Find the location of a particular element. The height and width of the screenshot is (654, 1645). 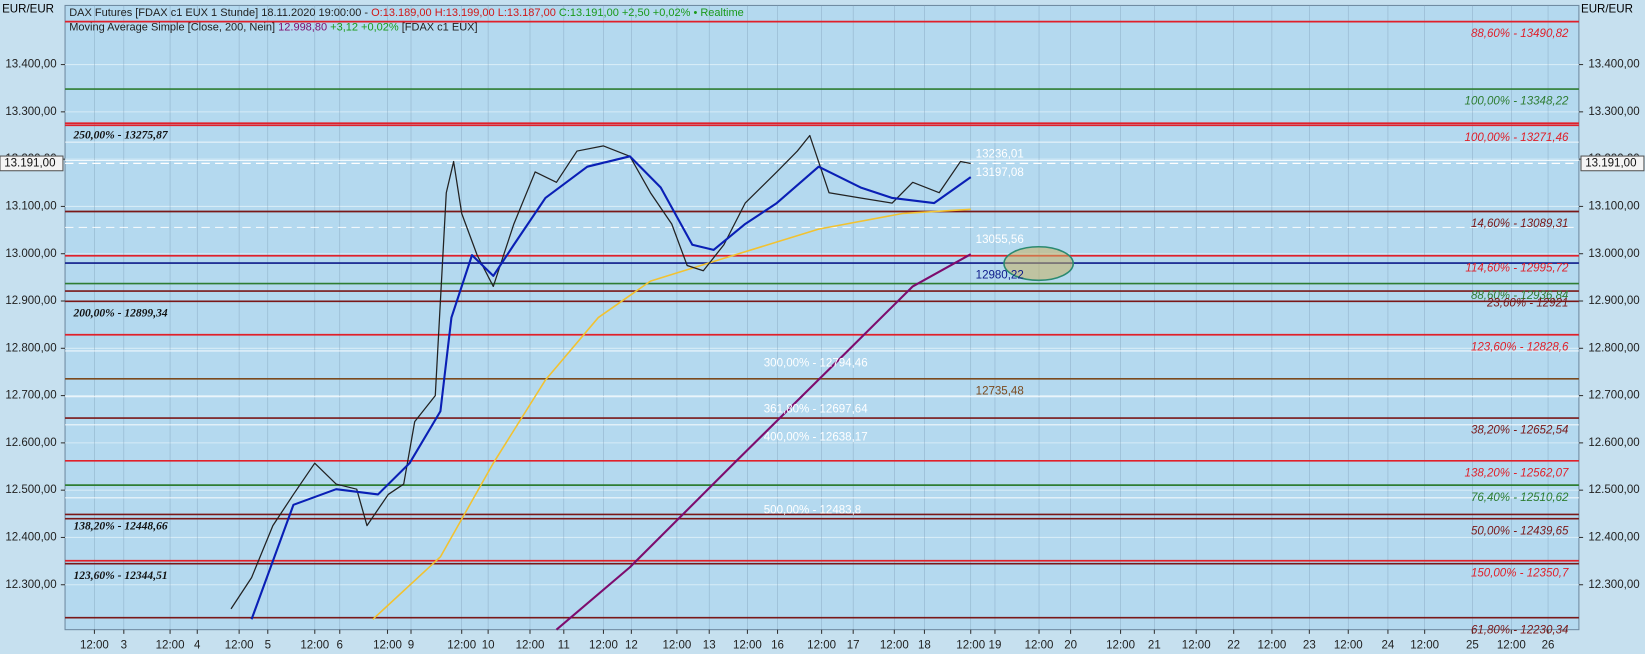

x-tick-label: 18 is located at coordinates (924, 645).